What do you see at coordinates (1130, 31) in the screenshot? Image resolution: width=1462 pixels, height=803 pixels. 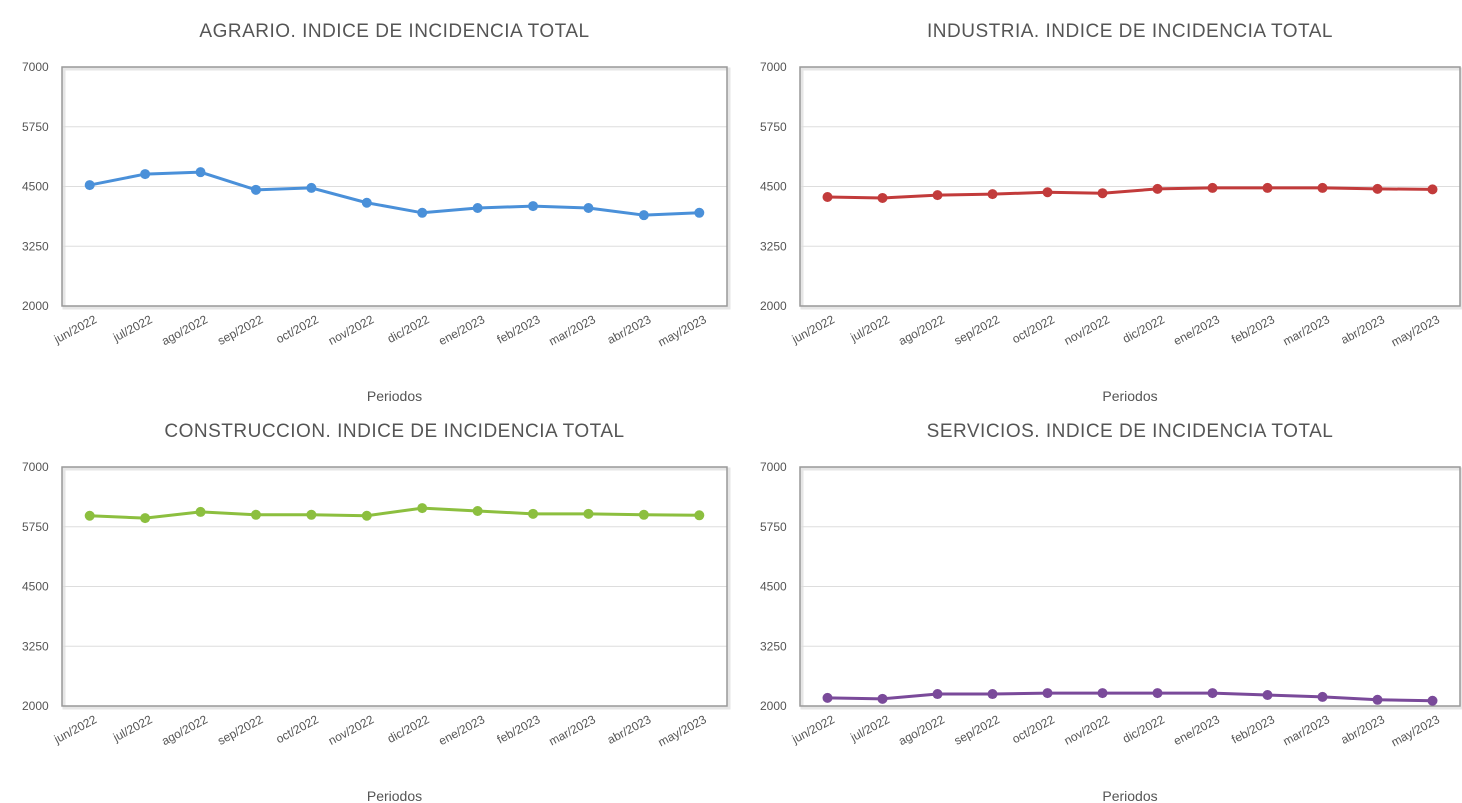 I see `chart-title: INDUSTRIA. INDICE DE INCIDENCIA TOTAL` at bounding box center [1130, 31].